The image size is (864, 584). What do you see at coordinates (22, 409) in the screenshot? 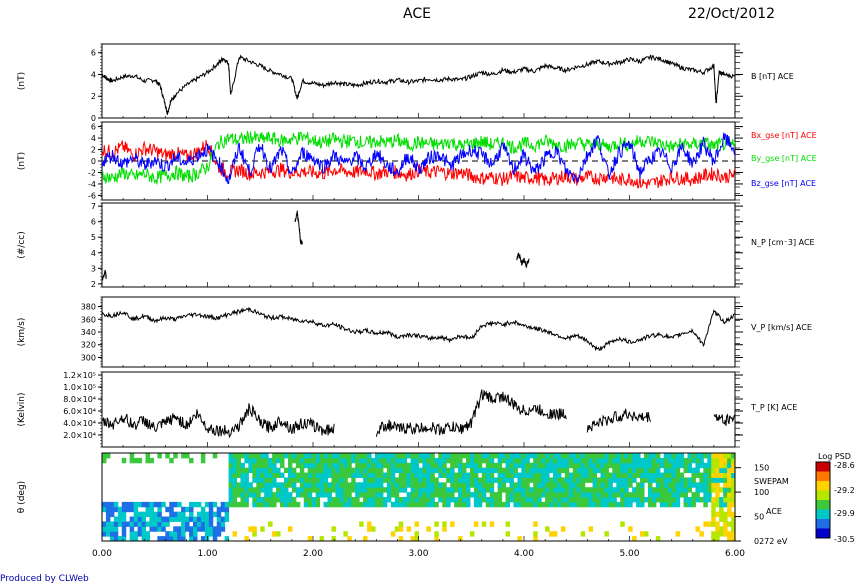
I see `y-axis-label: (Kelvin)` at bounding box center [22, 409].